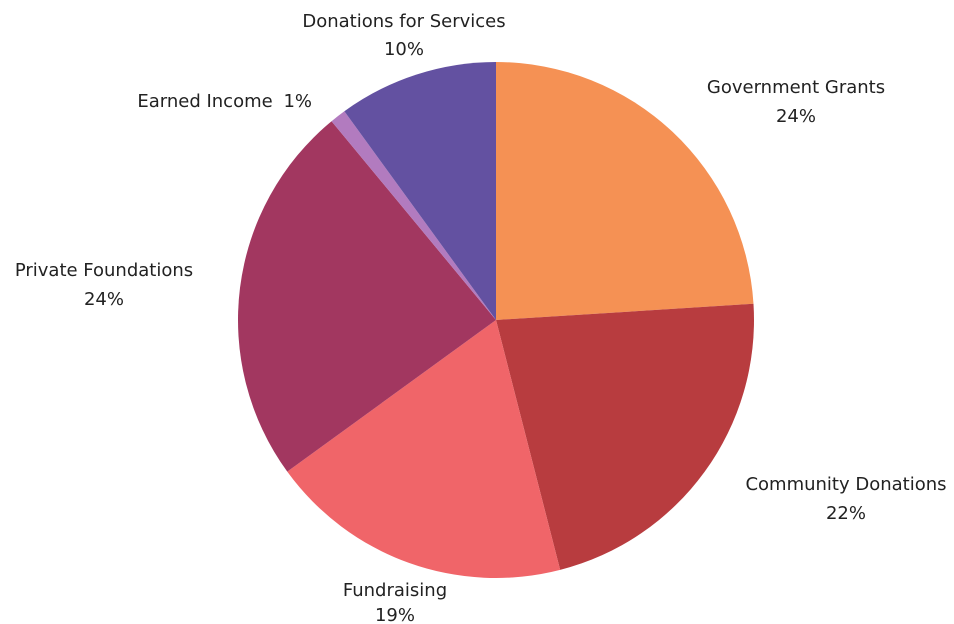 This screenshot has width=954, height=624. I want to click on label-earned-income: Earned Income 1%, so click(224, 101).